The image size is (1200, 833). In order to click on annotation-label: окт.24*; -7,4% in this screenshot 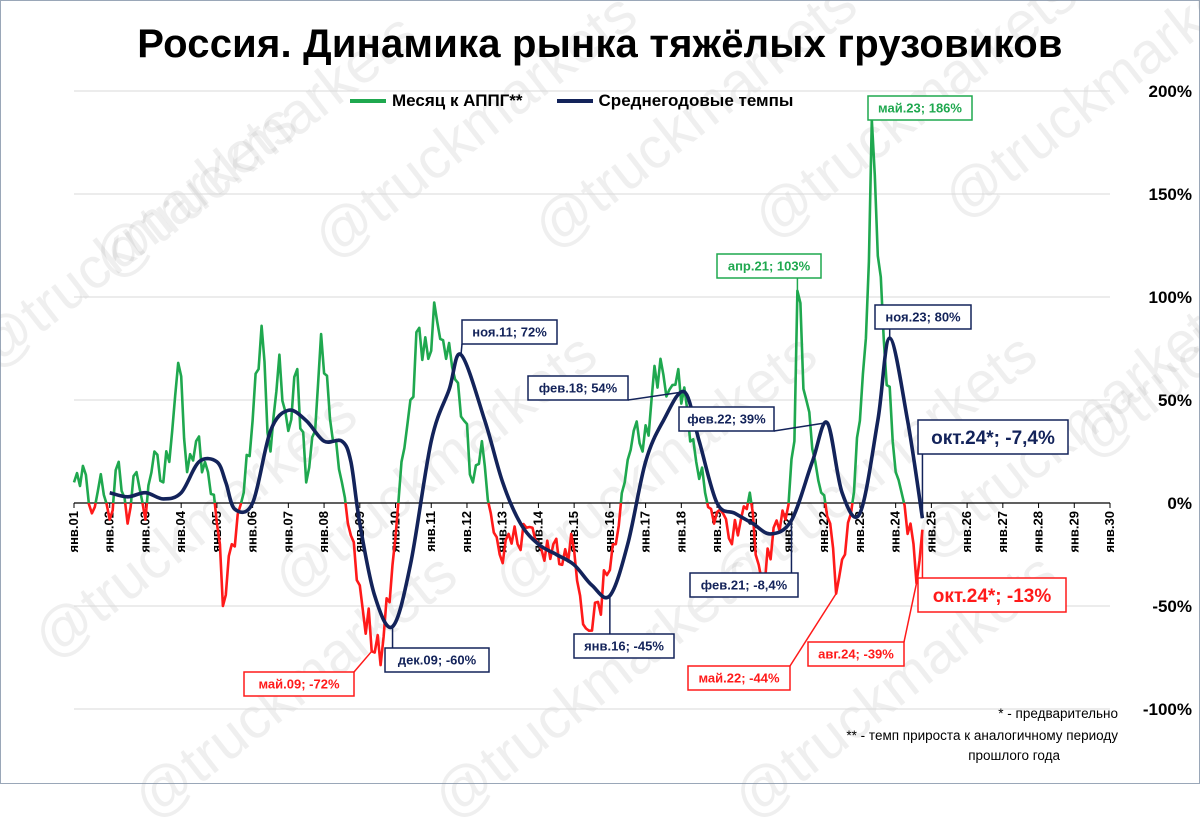, I will do `click(993, 438)`.